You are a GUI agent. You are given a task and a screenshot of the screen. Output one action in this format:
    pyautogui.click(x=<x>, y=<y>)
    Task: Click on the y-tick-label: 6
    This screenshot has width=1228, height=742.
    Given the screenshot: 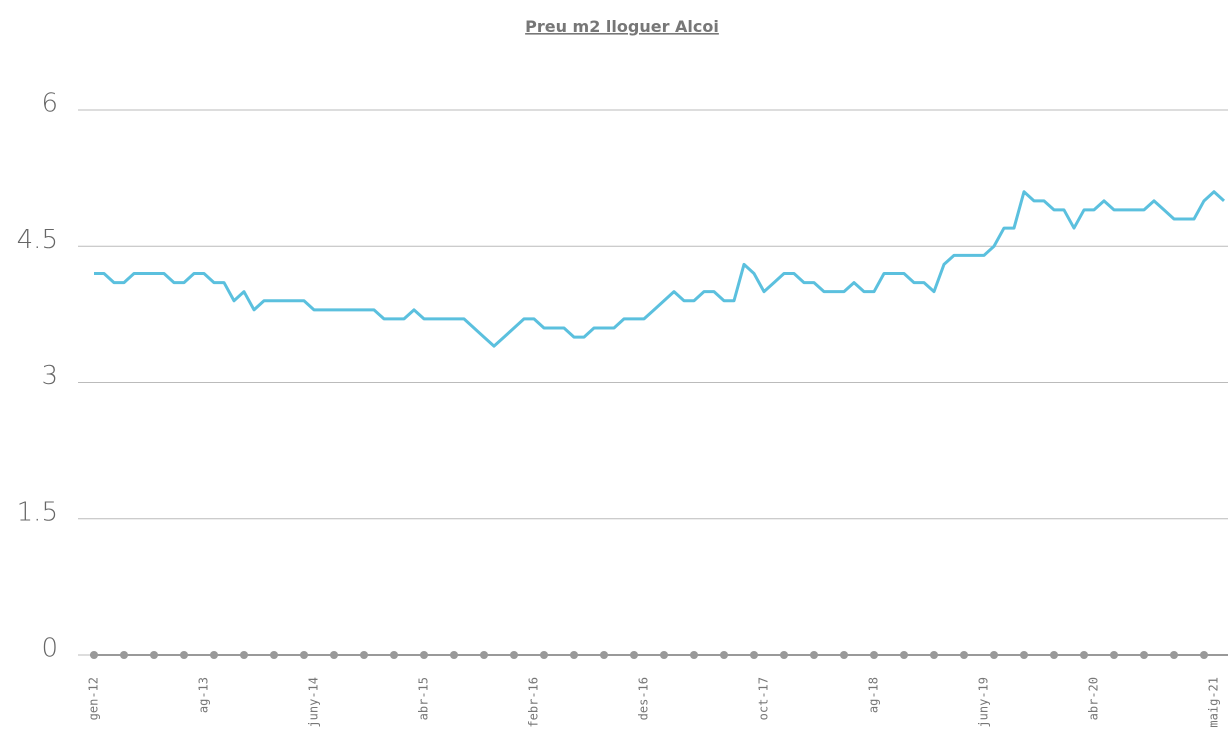 What is the action you would take?
    pyautogui.click(x=49, y=104)
    